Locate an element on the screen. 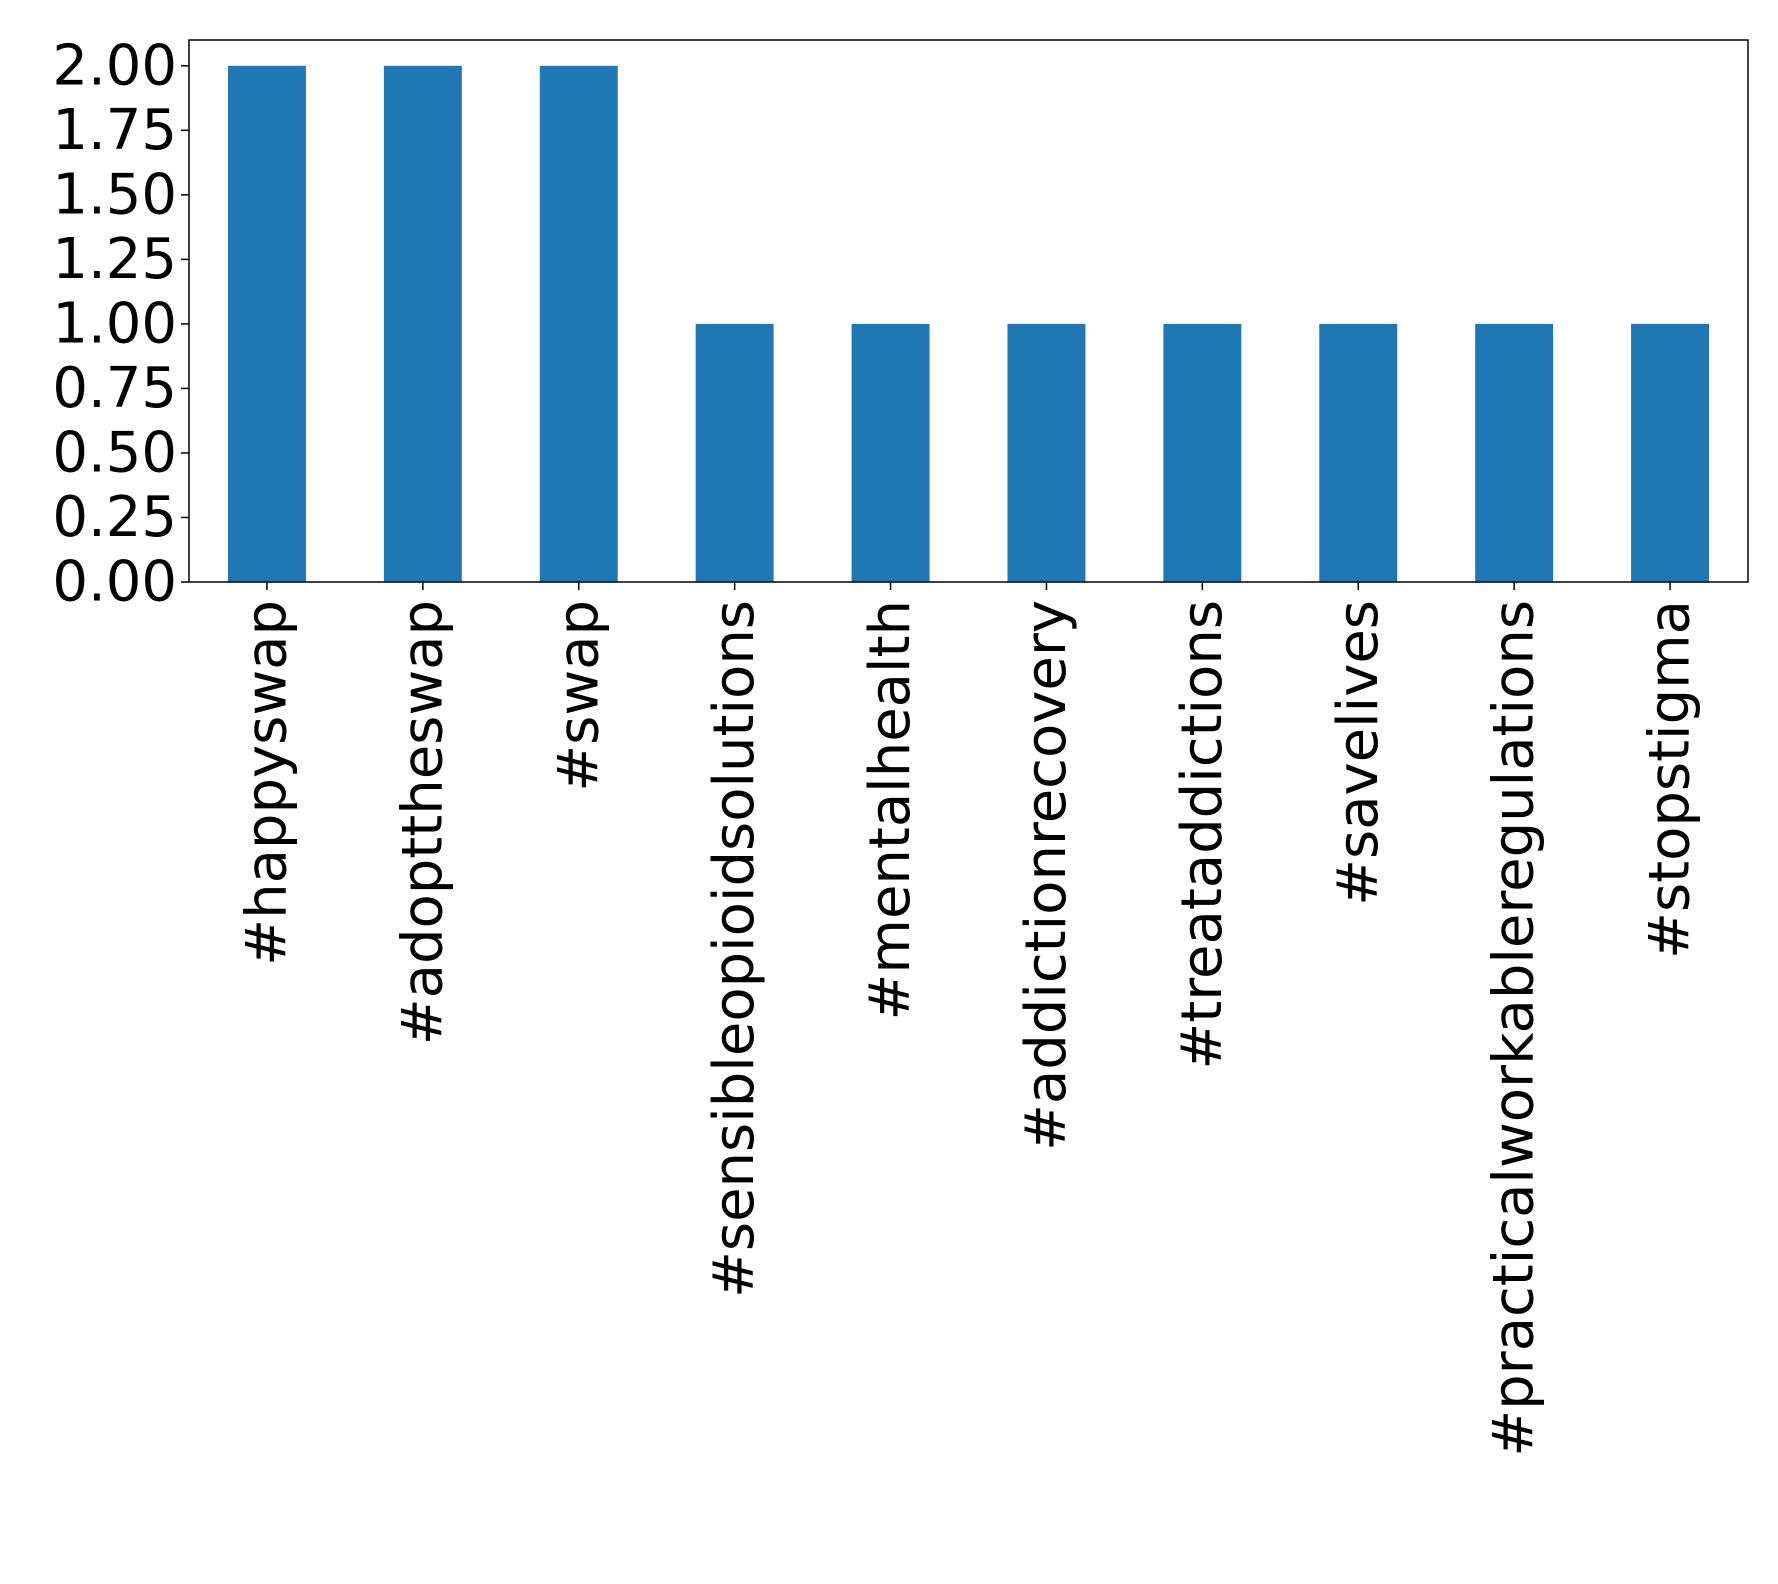  y-axis: 0.000.250.500.751.001.251.501.752.00 is located at coordinates (120, 324).